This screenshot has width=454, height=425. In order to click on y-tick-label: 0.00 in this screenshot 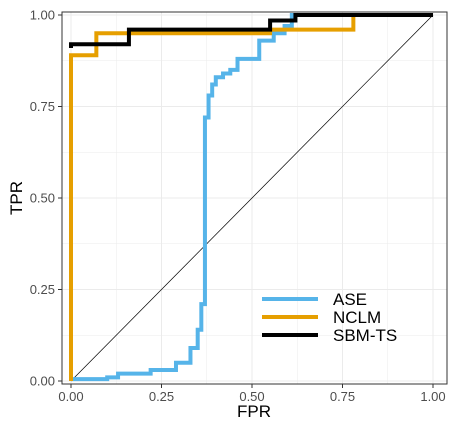, I will do `click(42, 381)`.